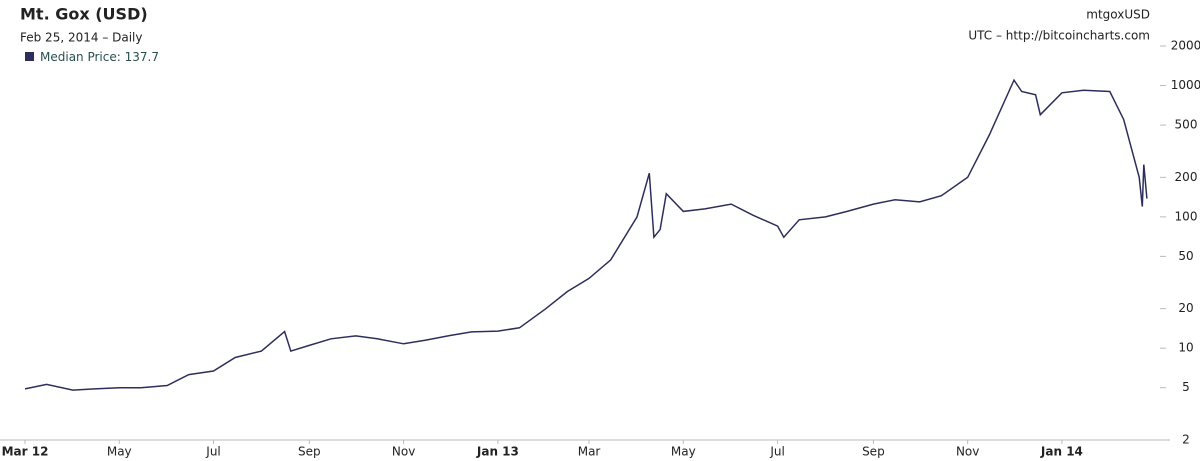 This screenshot has width=1200, height=461. What do you see at coordinates (589, 452) in the screenshot?
I see `x-tick-label: Mar` at bounding box center [589, 452].